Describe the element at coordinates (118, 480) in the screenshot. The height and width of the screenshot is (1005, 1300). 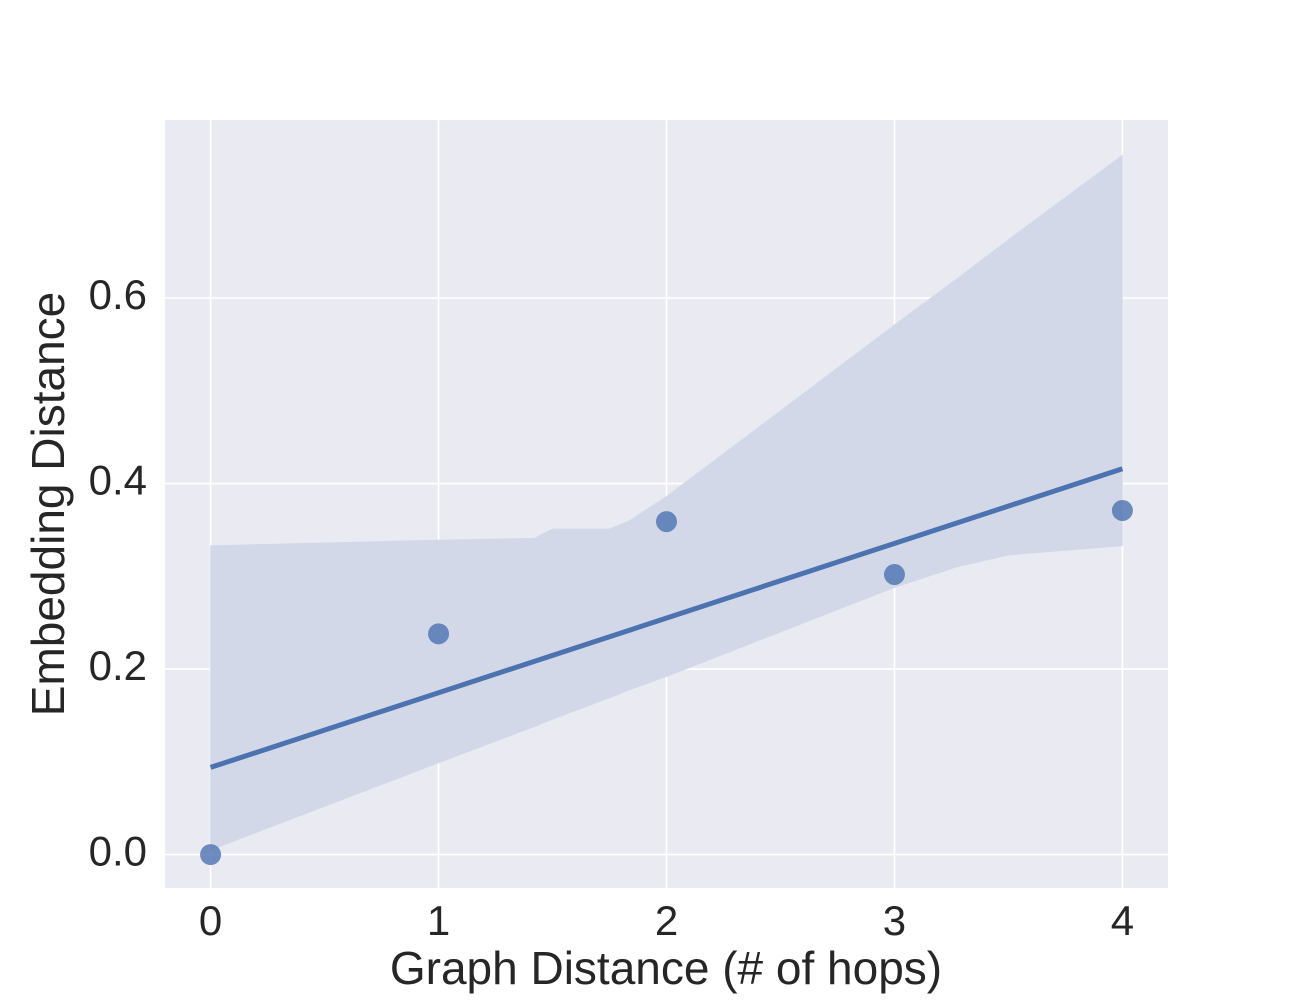
I see `y-tick-label: 0.4` at that location.